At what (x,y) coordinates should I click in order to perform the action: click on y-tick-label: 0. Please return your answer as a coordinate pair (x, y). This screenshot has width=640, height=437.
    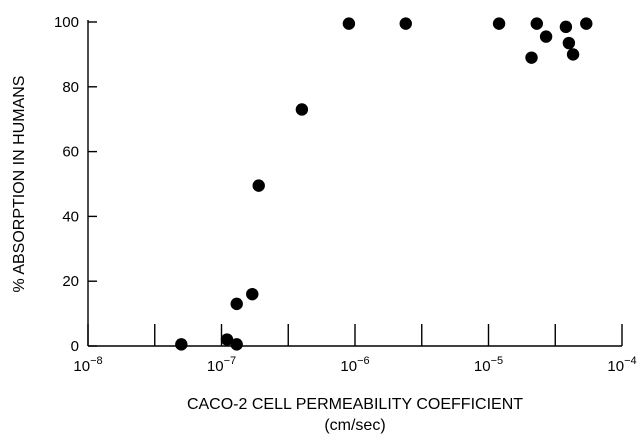
    Looking at the image, I should click on (75, 346).